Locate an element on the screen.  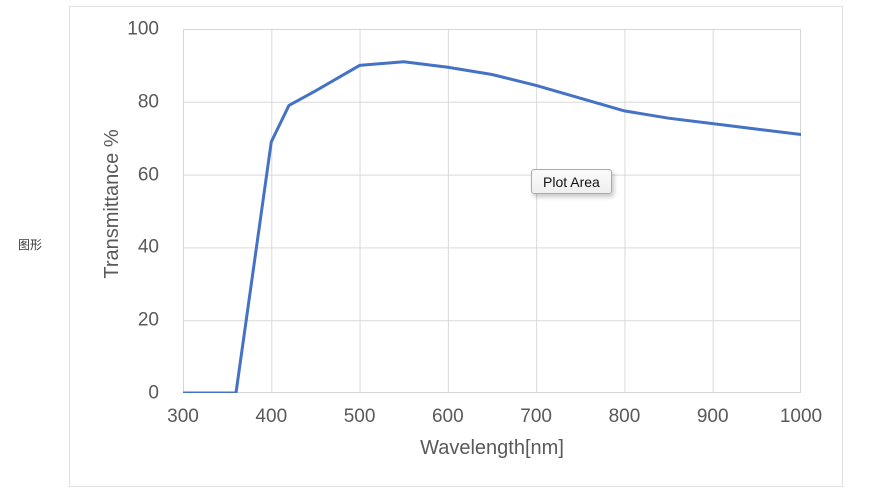
x-tick-label: 1000 is located at coordinates (801, 416).